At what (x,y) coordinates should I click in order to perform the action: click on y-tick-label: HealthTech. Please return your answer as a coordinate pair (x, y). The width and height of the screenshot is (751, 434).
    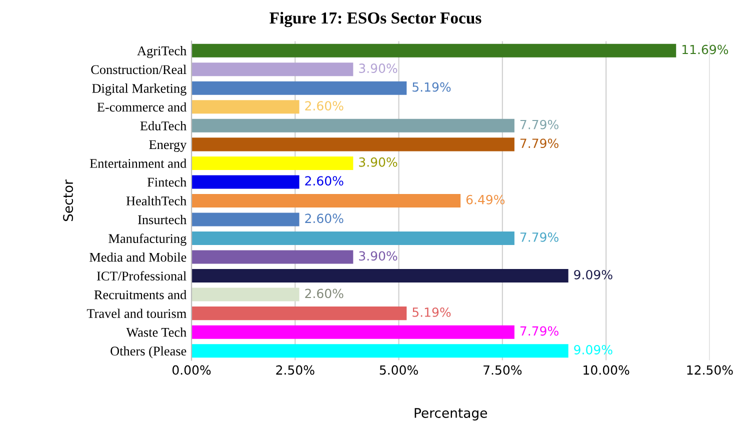
    Looking at the image, I should click on (156, 201).